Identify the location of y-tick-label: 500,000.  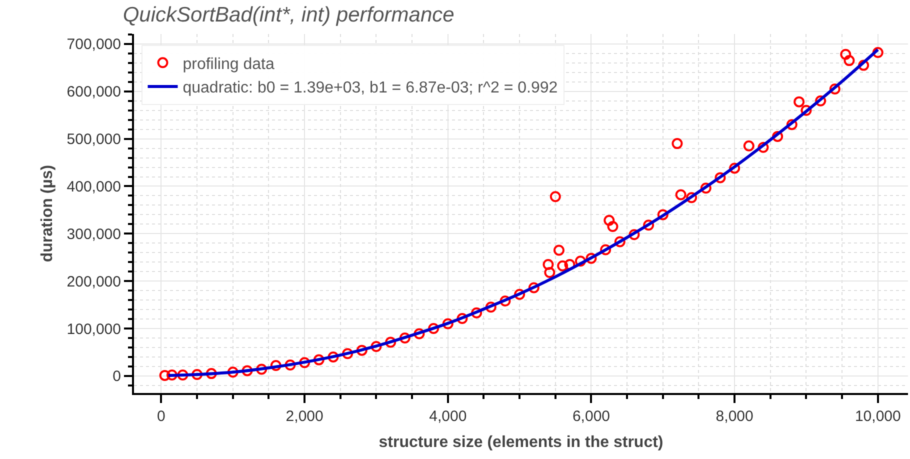
(93, 139).